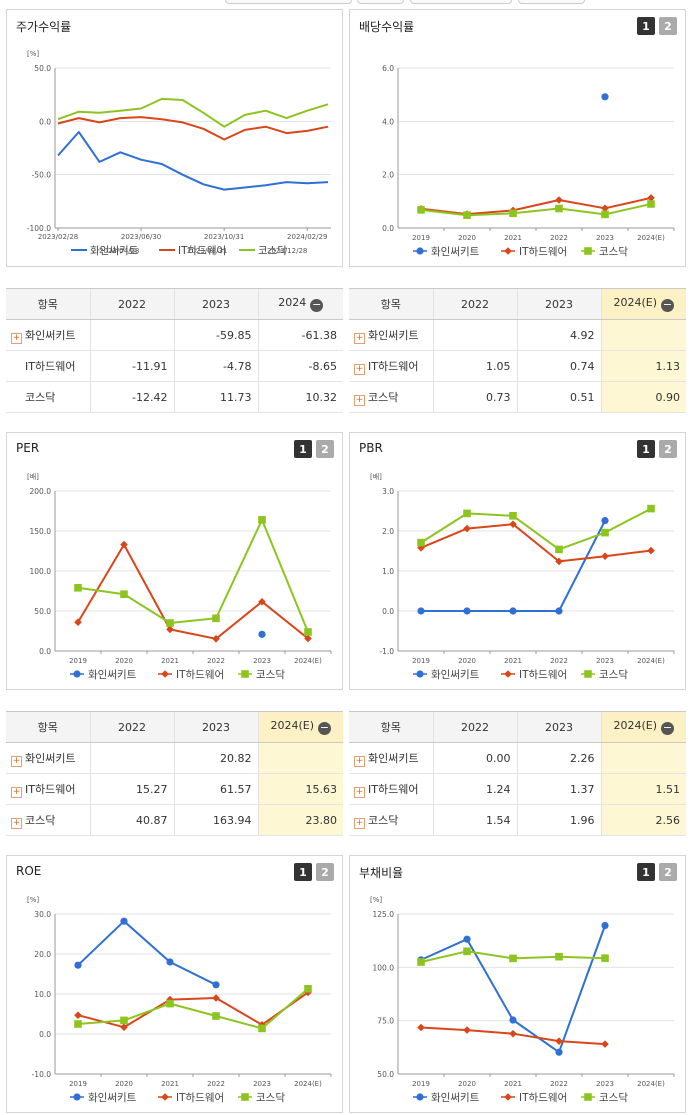 The width and height of the screenshot is (691, 1115). What do you see at coordinates (215, 727) in the screenshot?
I see `header-2023: 2023` at bounding box center [215, 727].